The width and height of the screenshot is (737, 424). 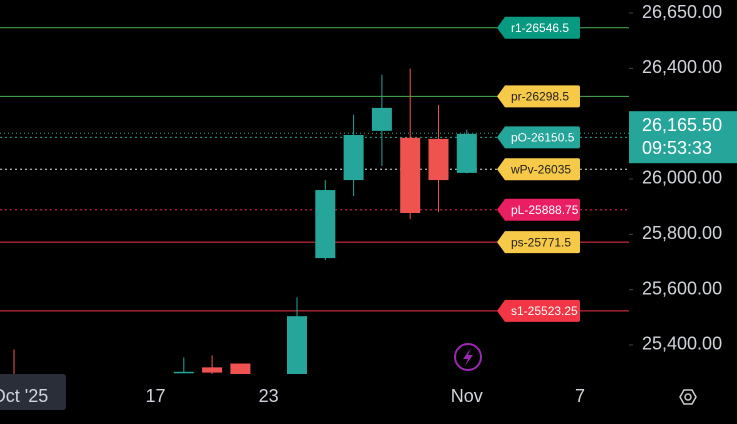 I want to click on level-label: pO-26150.5, so click(x=543, y=138).